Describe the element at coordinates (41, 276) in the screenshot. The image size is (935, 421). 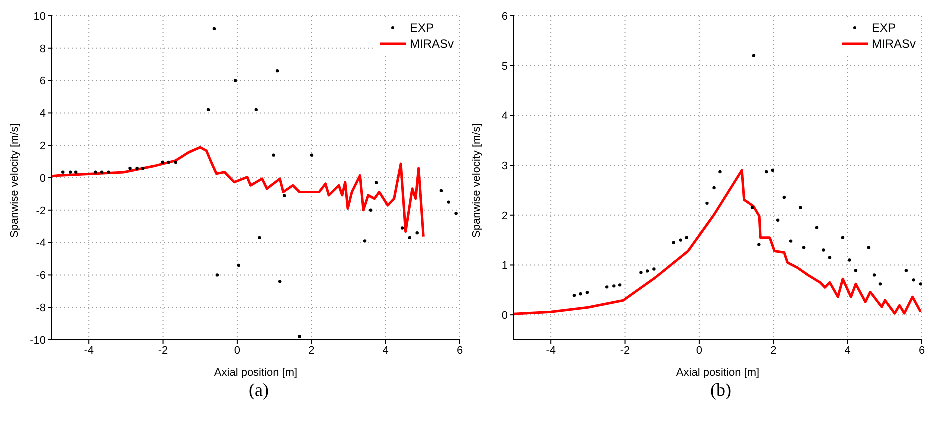
I see `y-tick-label: -6` at that location.